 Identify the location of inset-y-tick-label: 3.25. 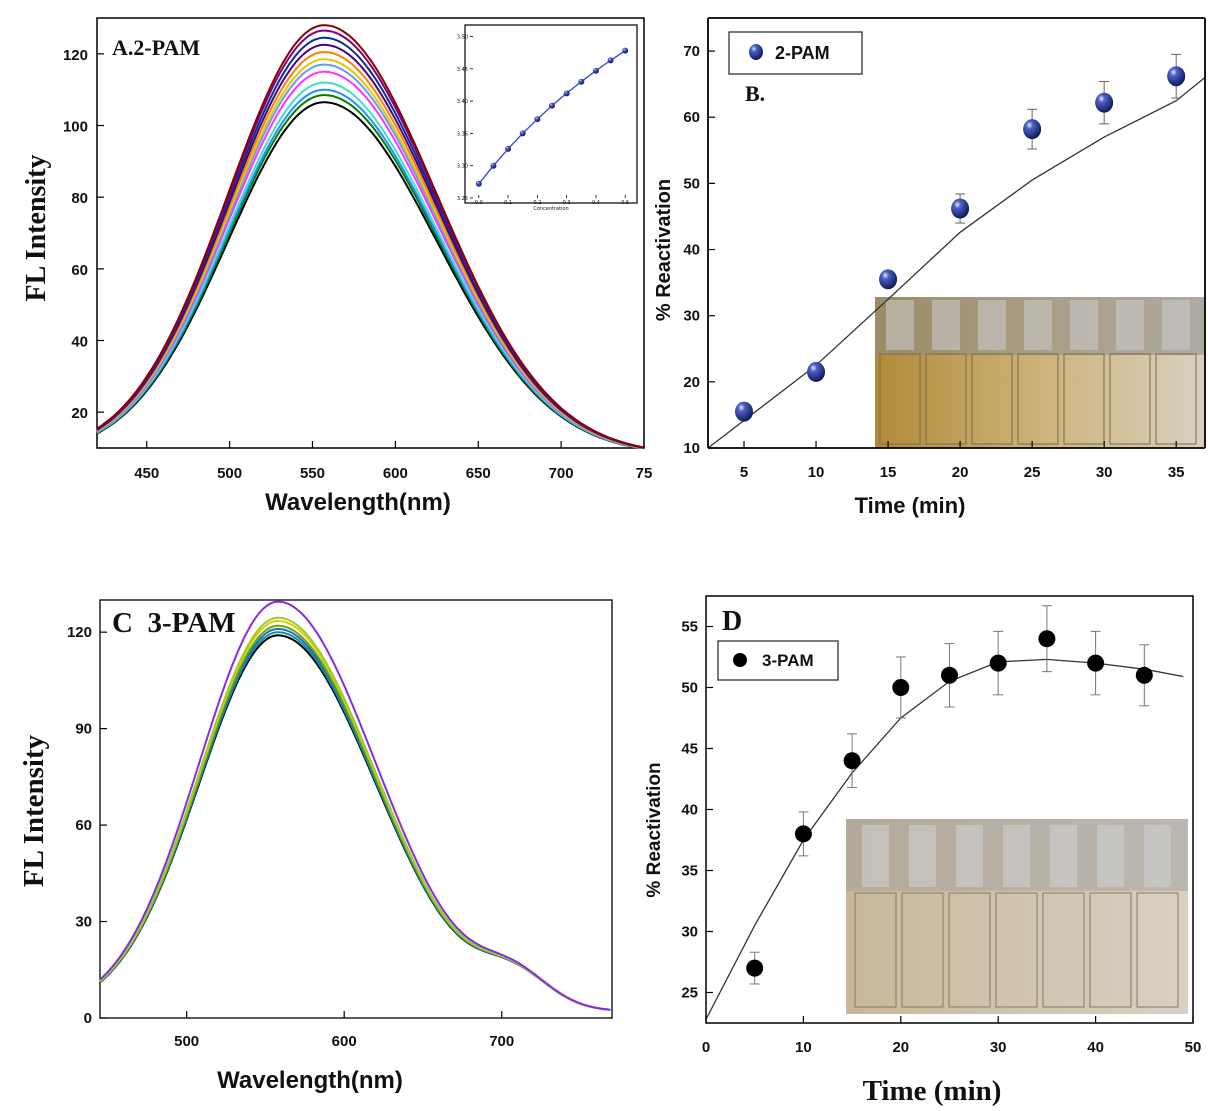
(462, 199).